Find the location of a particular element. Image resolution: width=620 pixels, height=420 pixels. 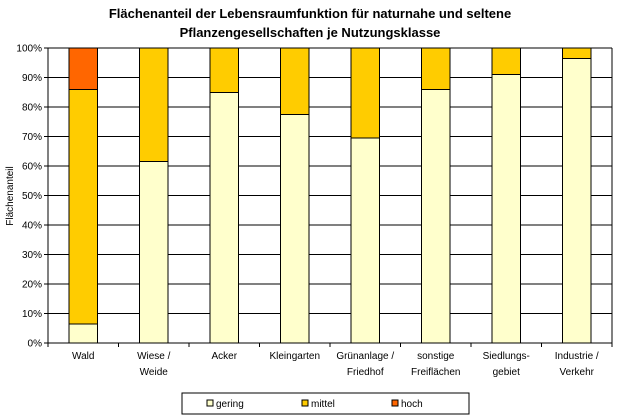

x-tick-label: gebiet is located at coordinates (506, 372).